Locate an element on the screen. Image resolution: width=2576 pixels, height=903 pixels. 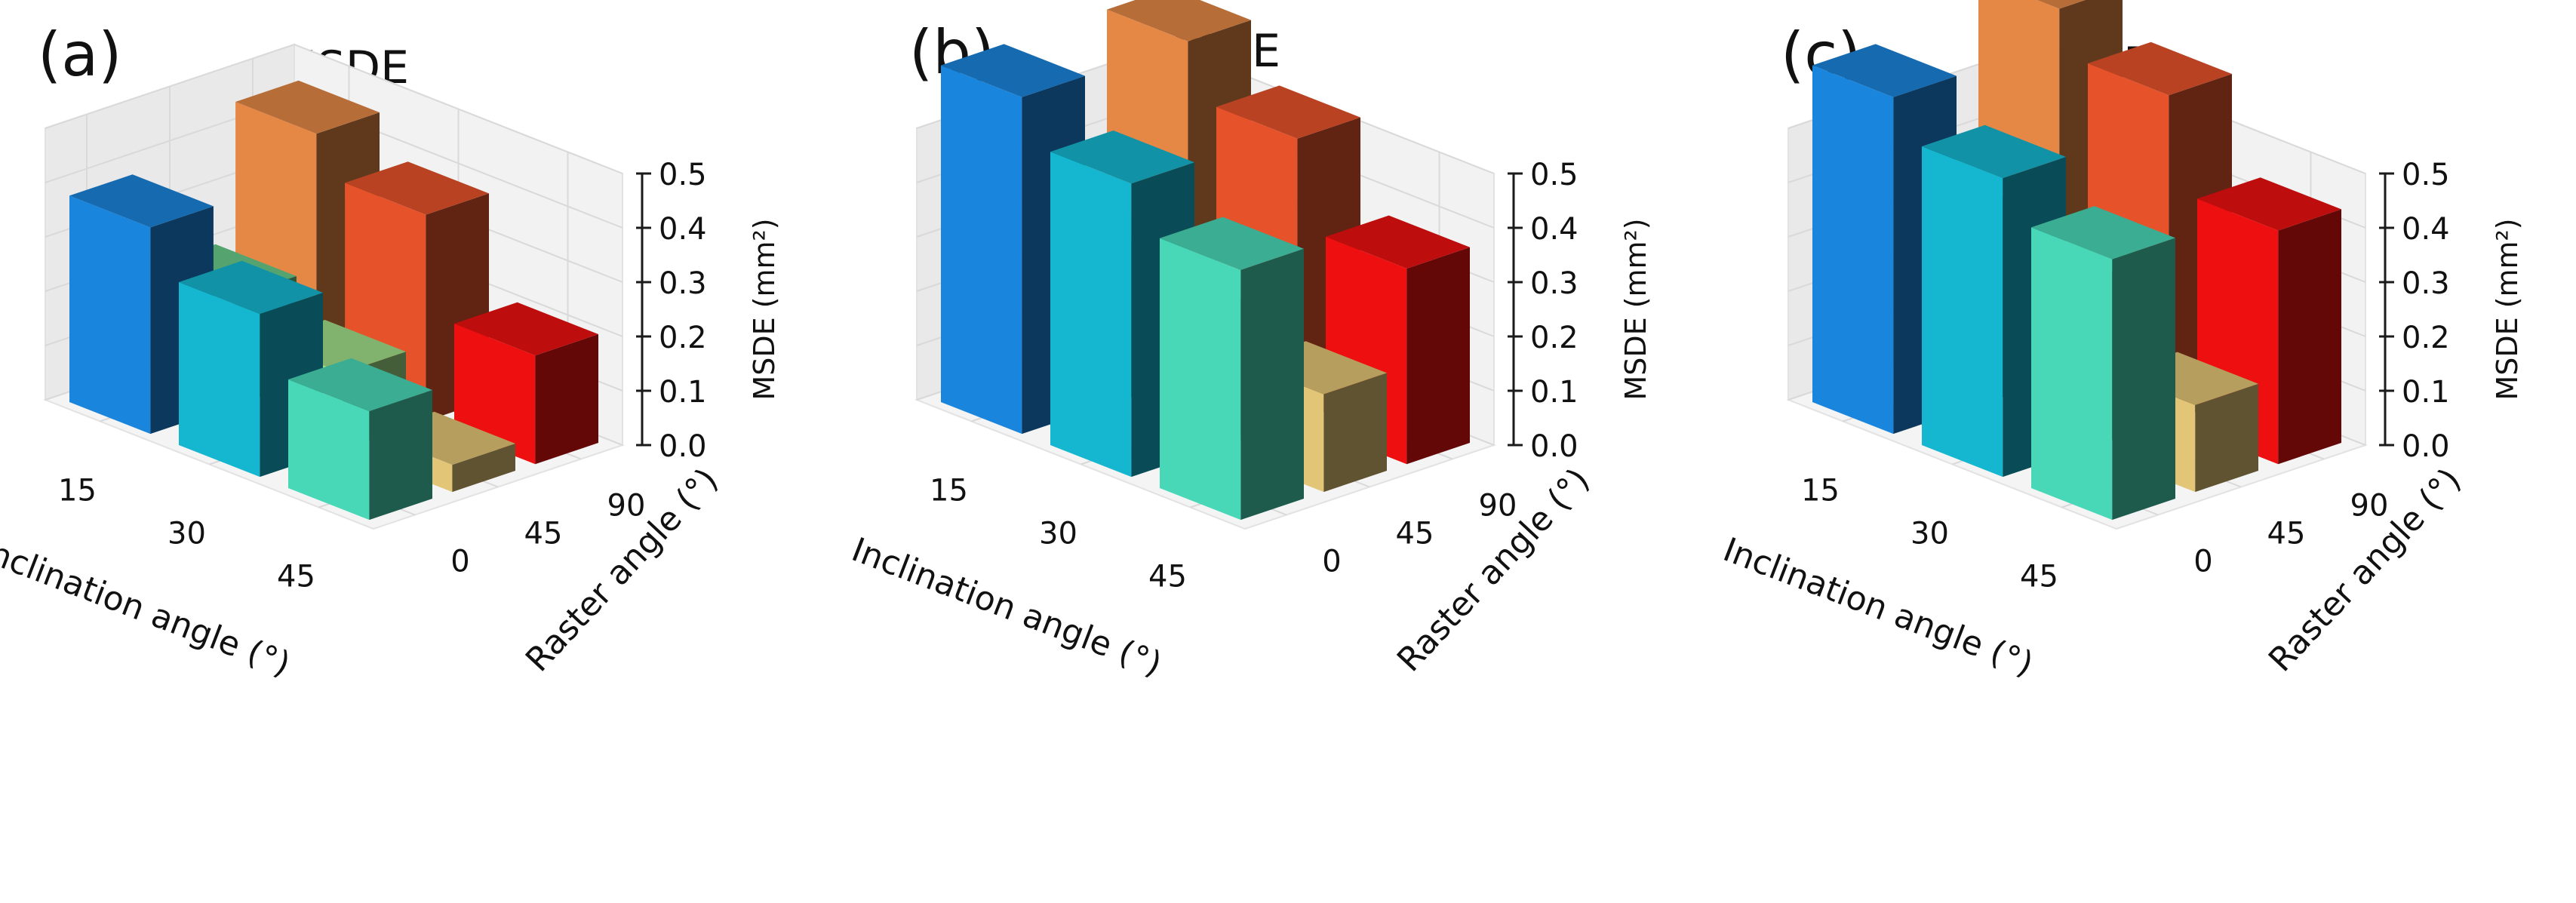
gridline-z is located at coordinates (334, 108).